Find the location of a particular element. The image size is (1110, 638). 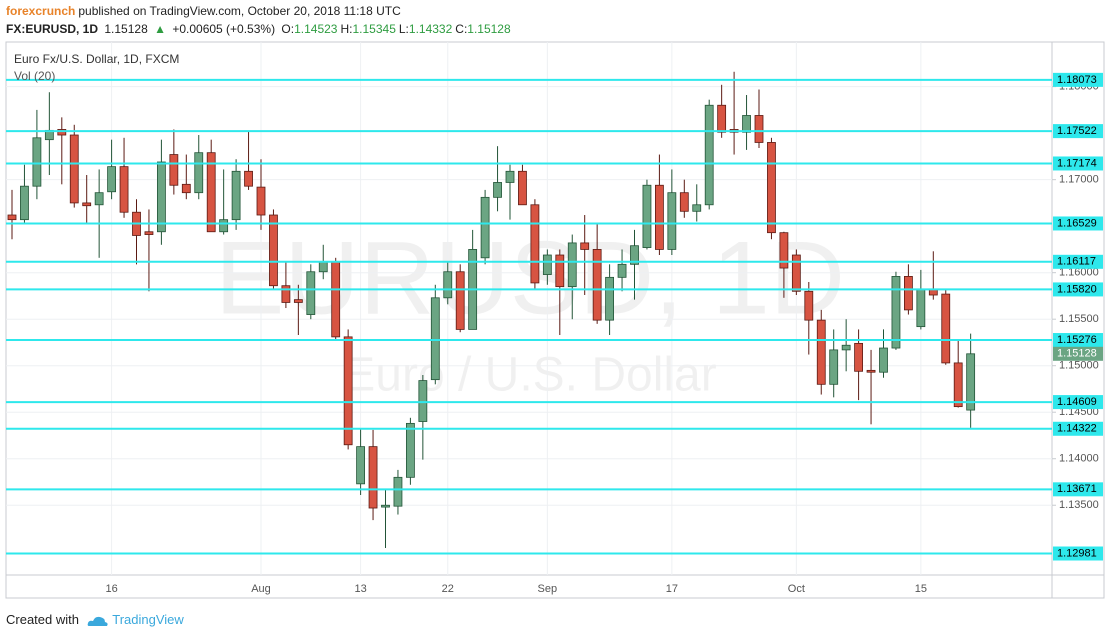

x-tick-label: 17 is located at coordinates (672, 589).